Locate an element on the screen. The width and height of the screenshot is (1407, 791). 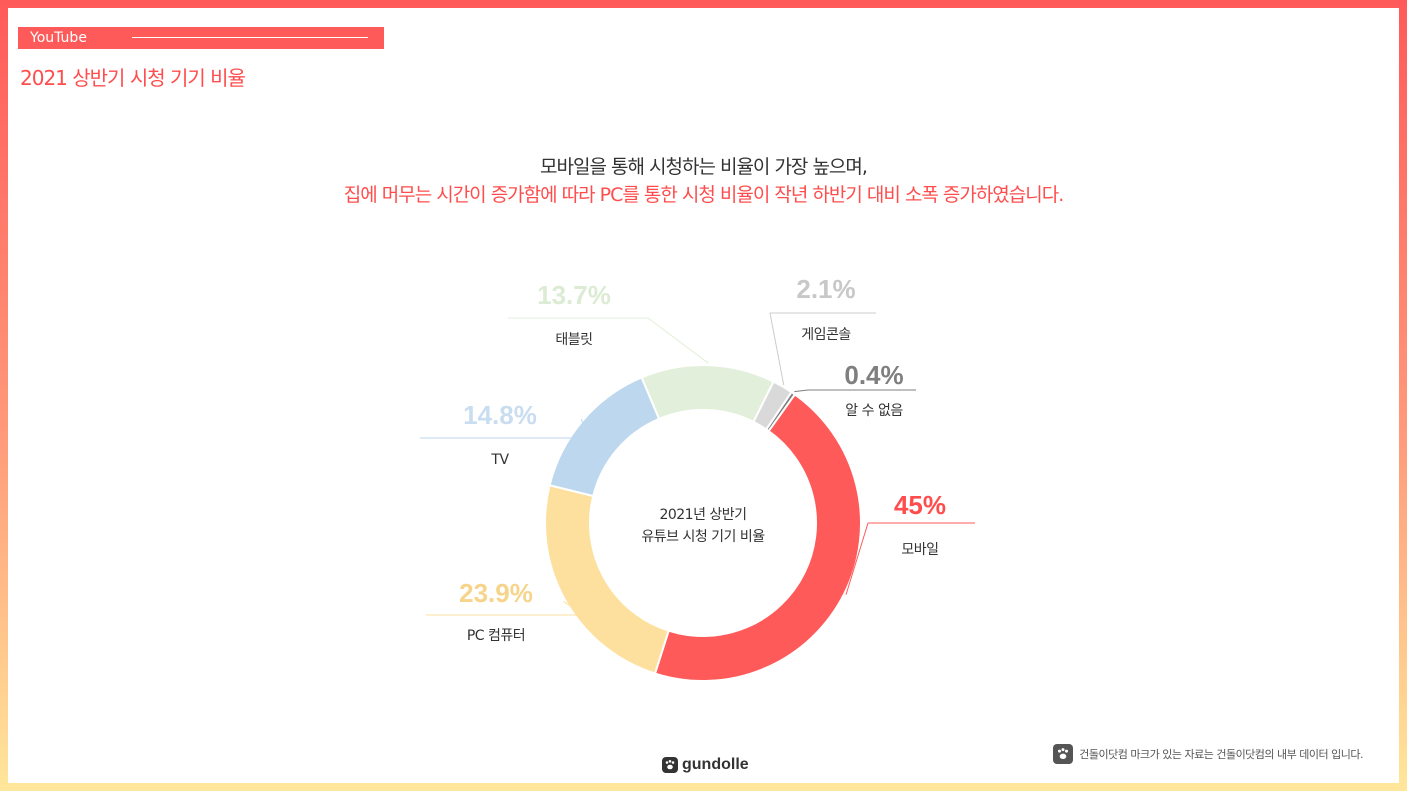
slice-category-label: 알 수 없음 is located at coordinates (874, 411).